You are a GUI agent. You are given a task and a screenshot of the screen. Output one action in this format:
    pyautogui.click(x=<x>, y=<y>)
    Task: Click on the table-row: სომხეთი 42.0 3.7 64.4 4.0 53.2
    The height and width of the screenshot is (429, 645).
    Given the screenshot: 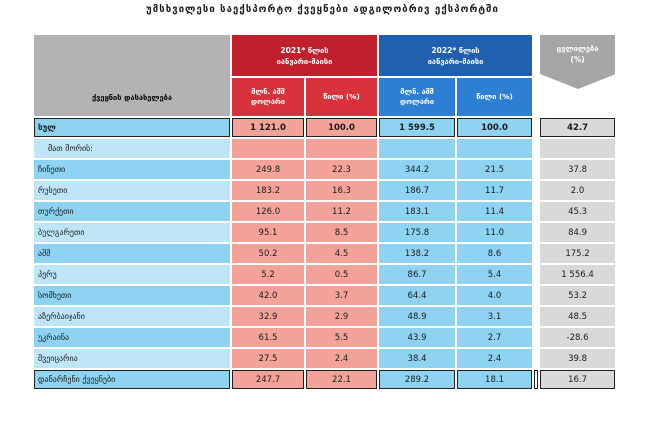 What is the action you would take?
    pyautogui.click(x=325, y=295)
    